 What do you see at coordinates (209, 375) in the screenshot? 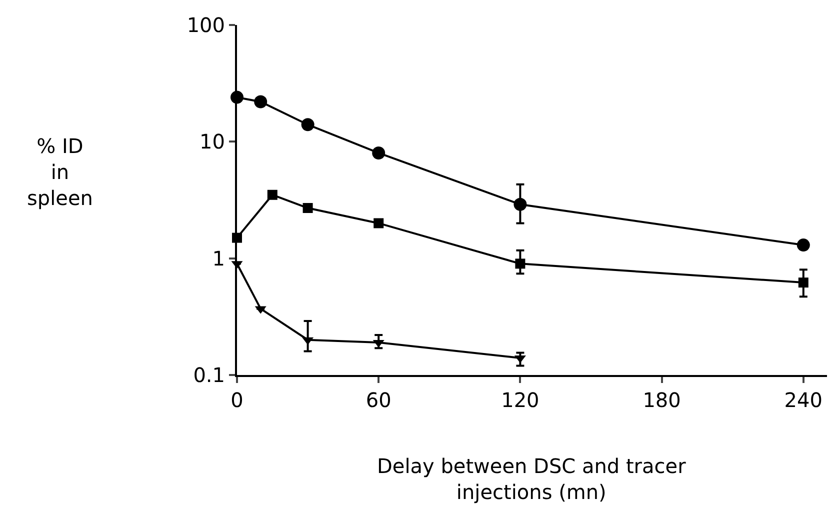
I see `y-tick-label: 0.1` at bounding box center [209, 375].